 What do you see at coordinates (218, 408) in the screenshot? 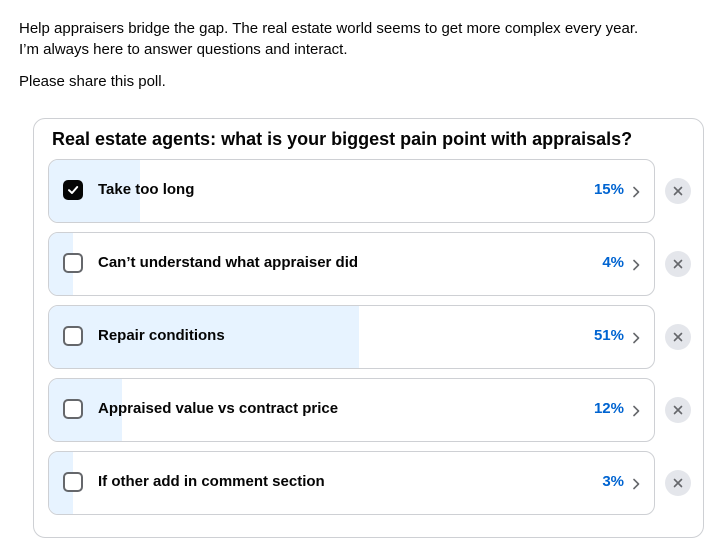
I see `poll-option-label: Appraised value vs contract price` at bounding box center [218, 408].